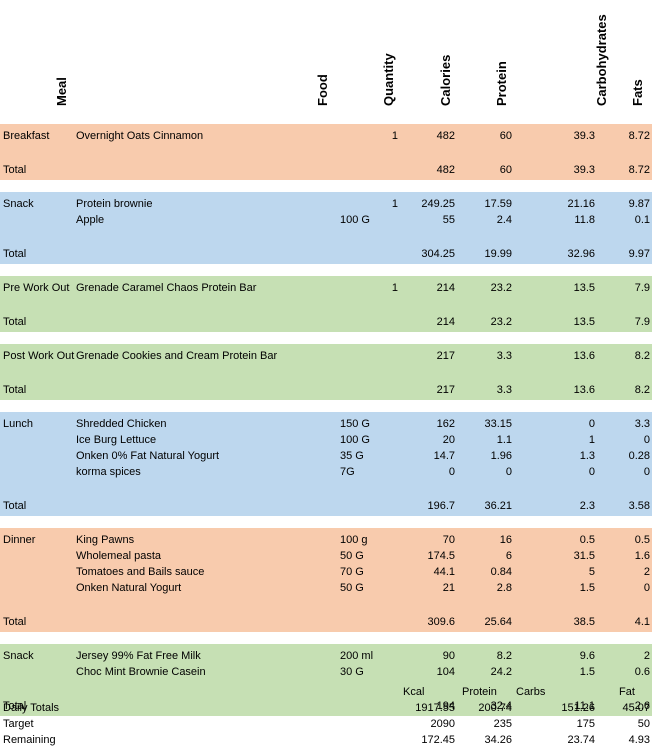 This screenshot has width=652, height=750. What do you see at coordinates (479, 692) in the screenshot?
I see `summary-label-protein: Protein` at bounding box center [479, 692].